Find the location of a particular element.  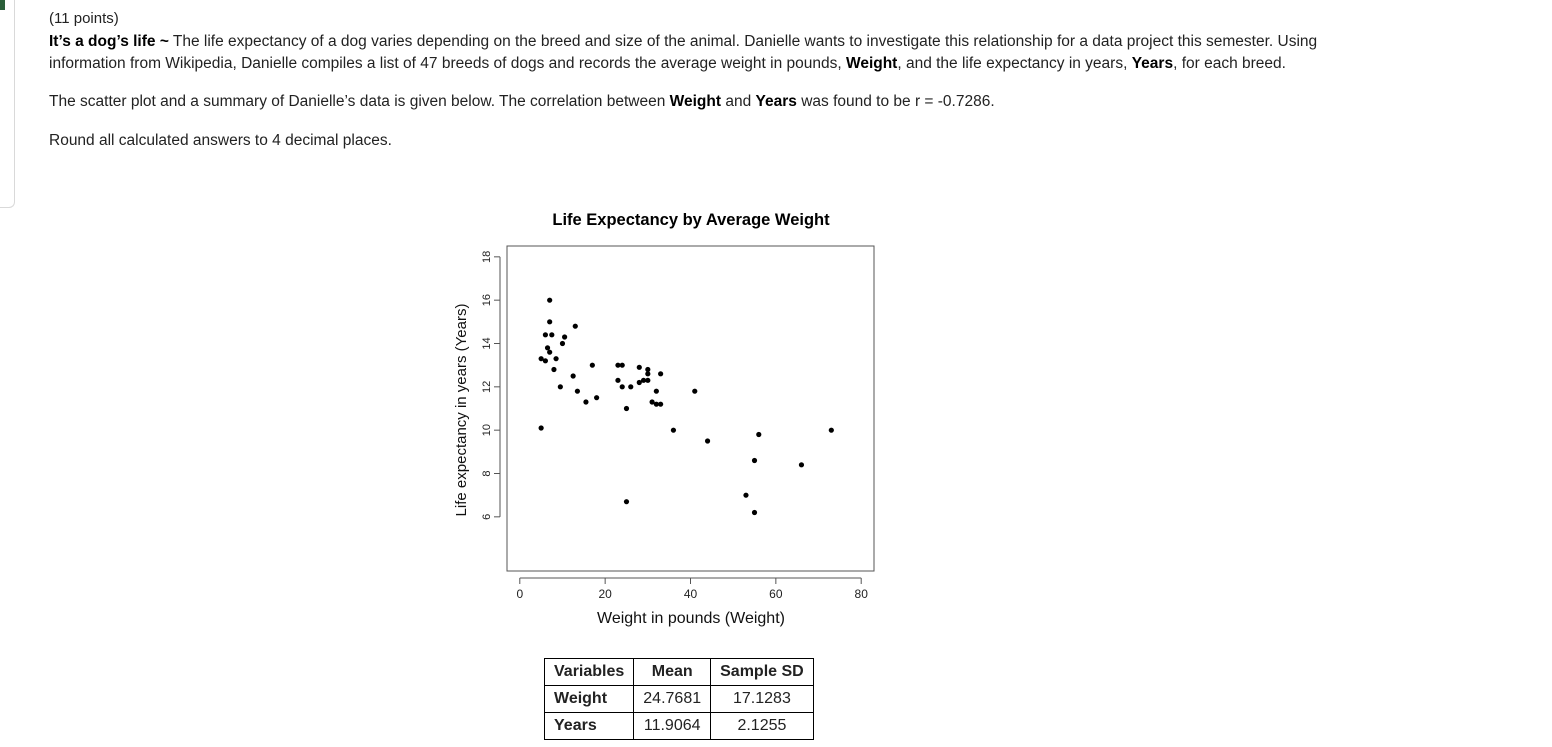

left-panel-edge is located at coordinates (7, 104).